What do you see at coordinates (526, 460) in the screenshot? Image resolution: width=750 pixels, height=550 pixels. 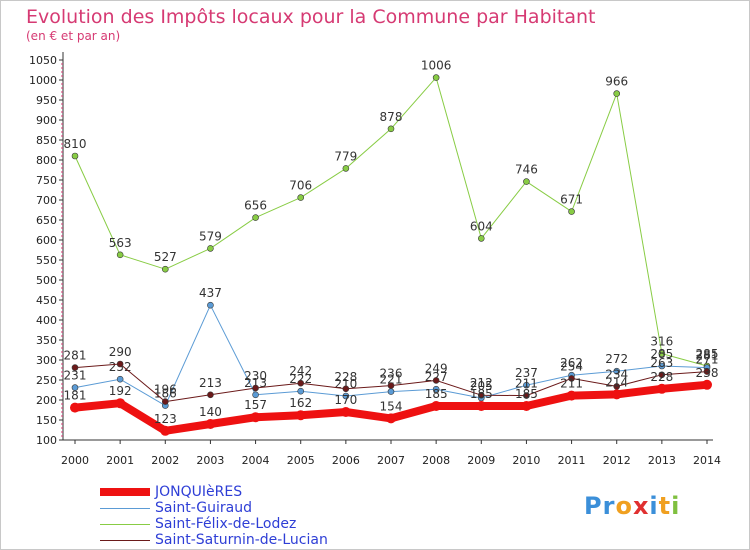 I see `x-tick-label: 2010` at bounding box center [526, 460].